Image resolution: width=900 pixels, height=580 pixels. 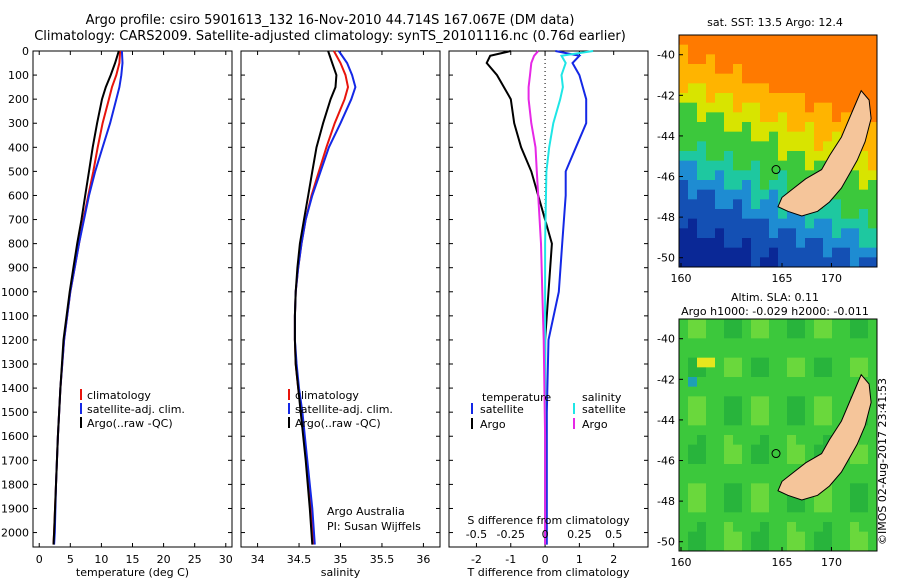 What do you see at coordinates (666, 501) in the screenshot?
I see `bottom-lat-label: -48` at bounding box center [666, 501].